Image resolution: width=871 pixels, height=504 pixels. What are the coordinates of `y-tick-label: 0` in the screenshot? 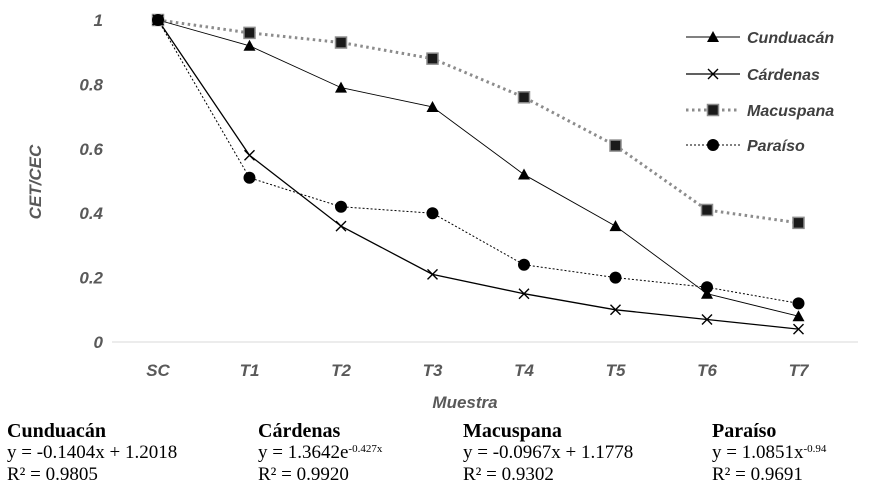 It's located at (99, 342).